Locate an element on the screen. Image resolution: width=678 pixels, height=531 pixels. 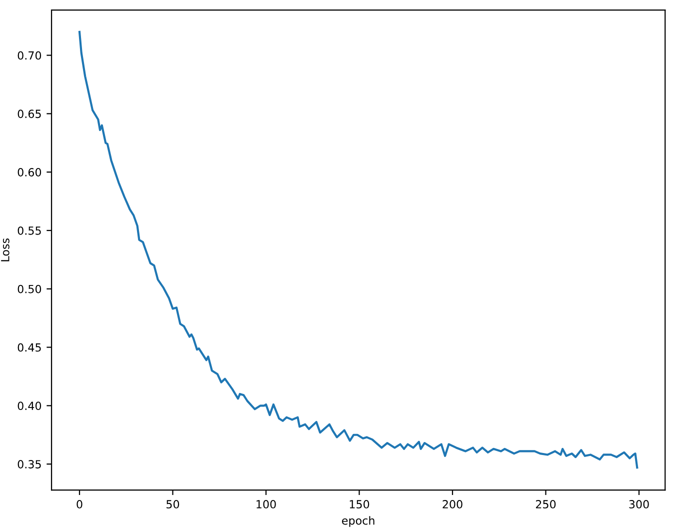
y-tick-label: 0.50 is located at coordinates (30, 289).